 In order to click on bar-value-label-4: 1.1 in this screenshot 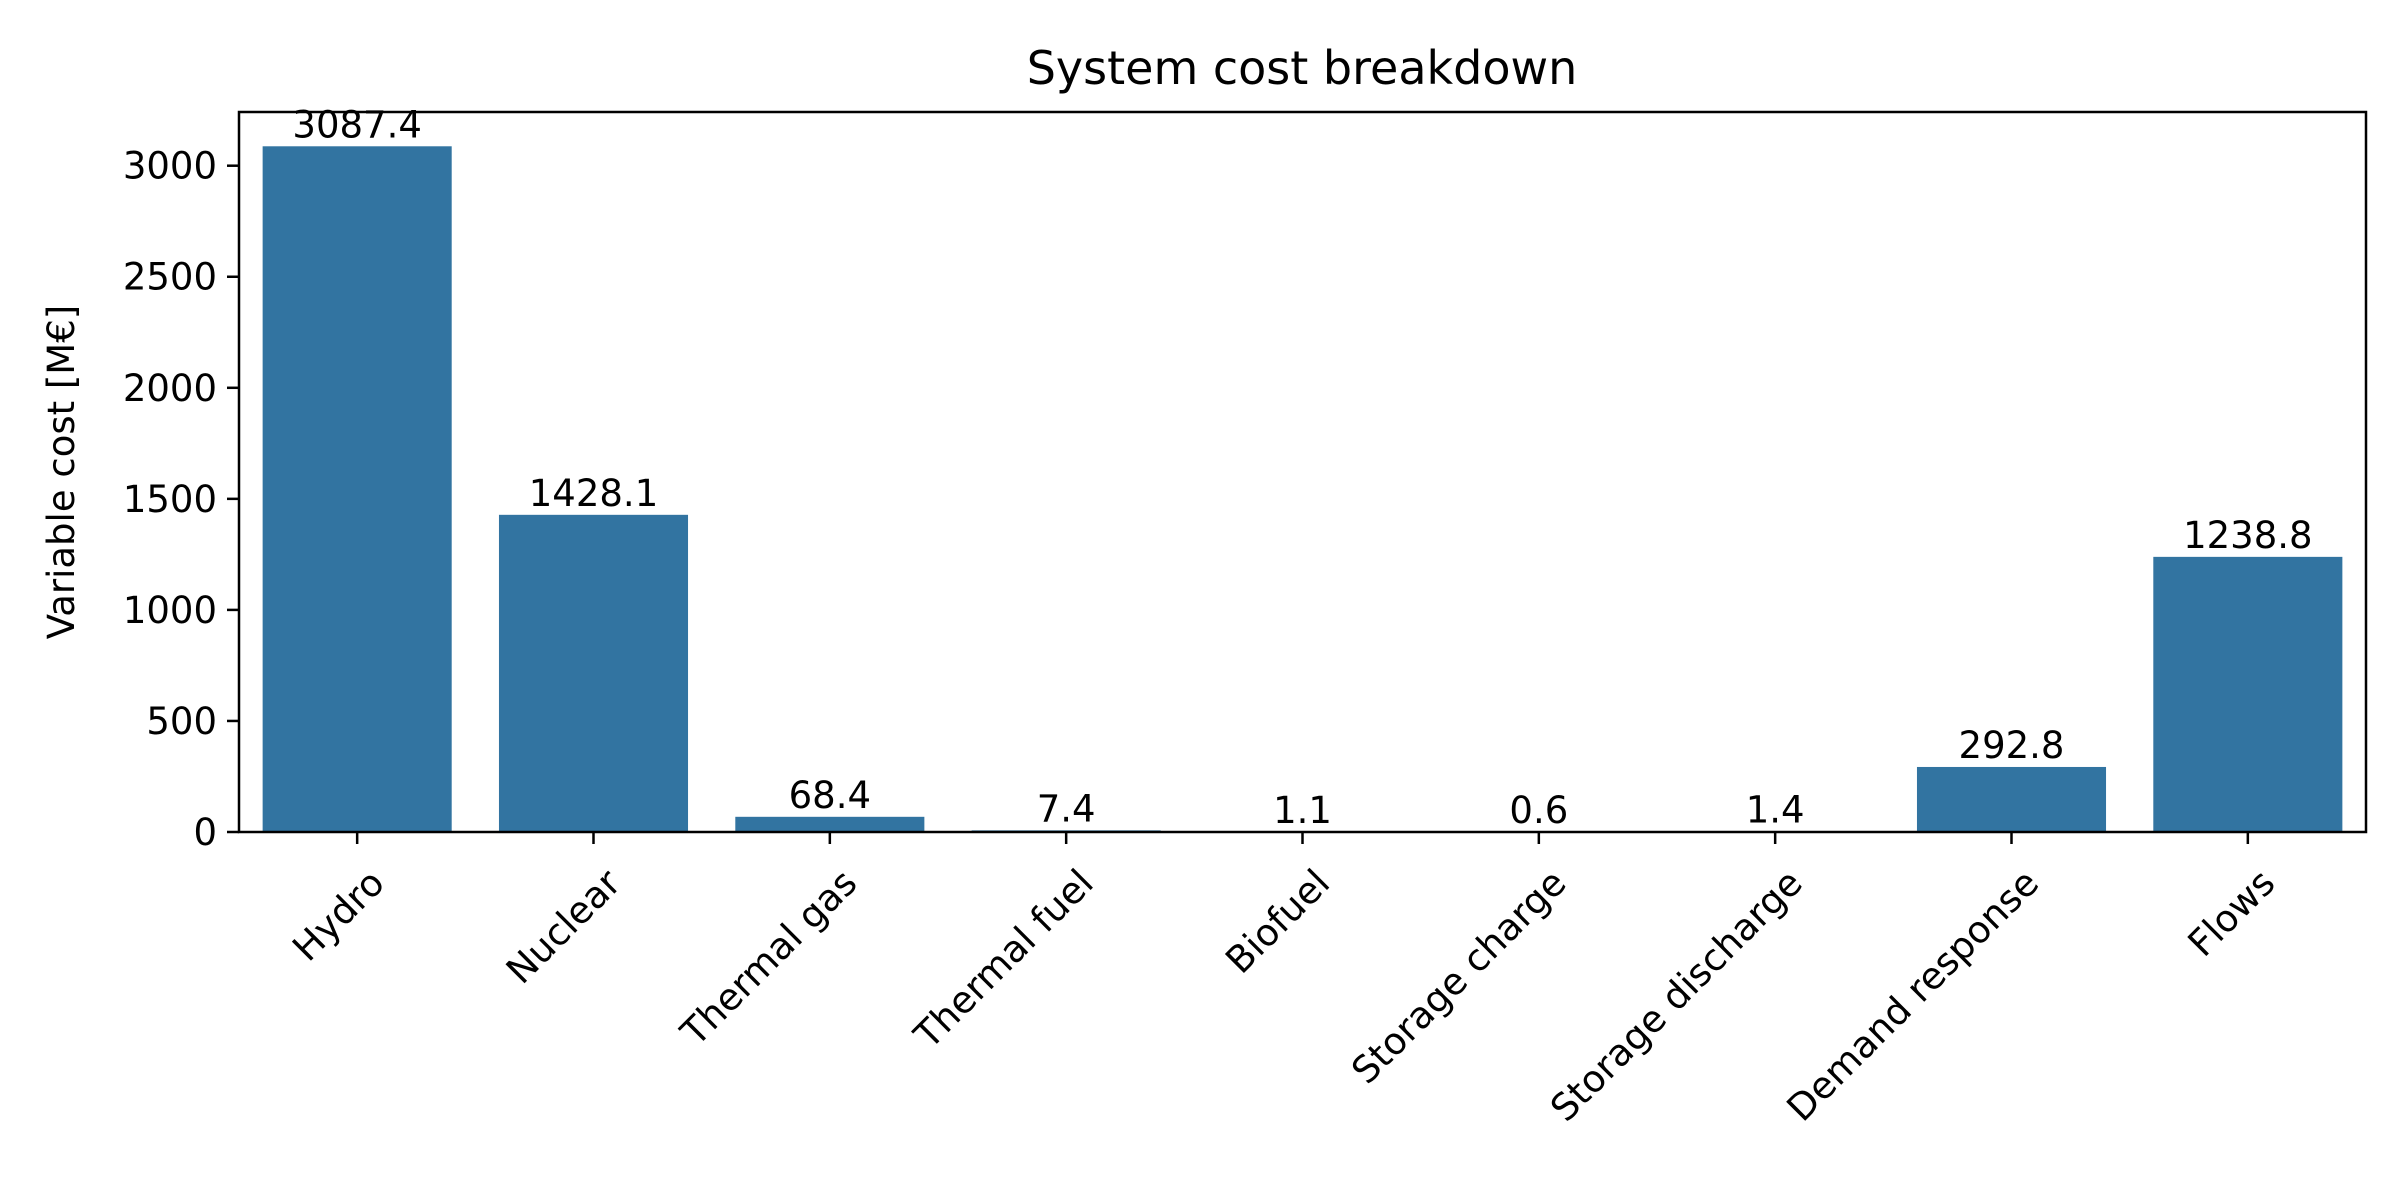, I will do `click(1302, 810)`.